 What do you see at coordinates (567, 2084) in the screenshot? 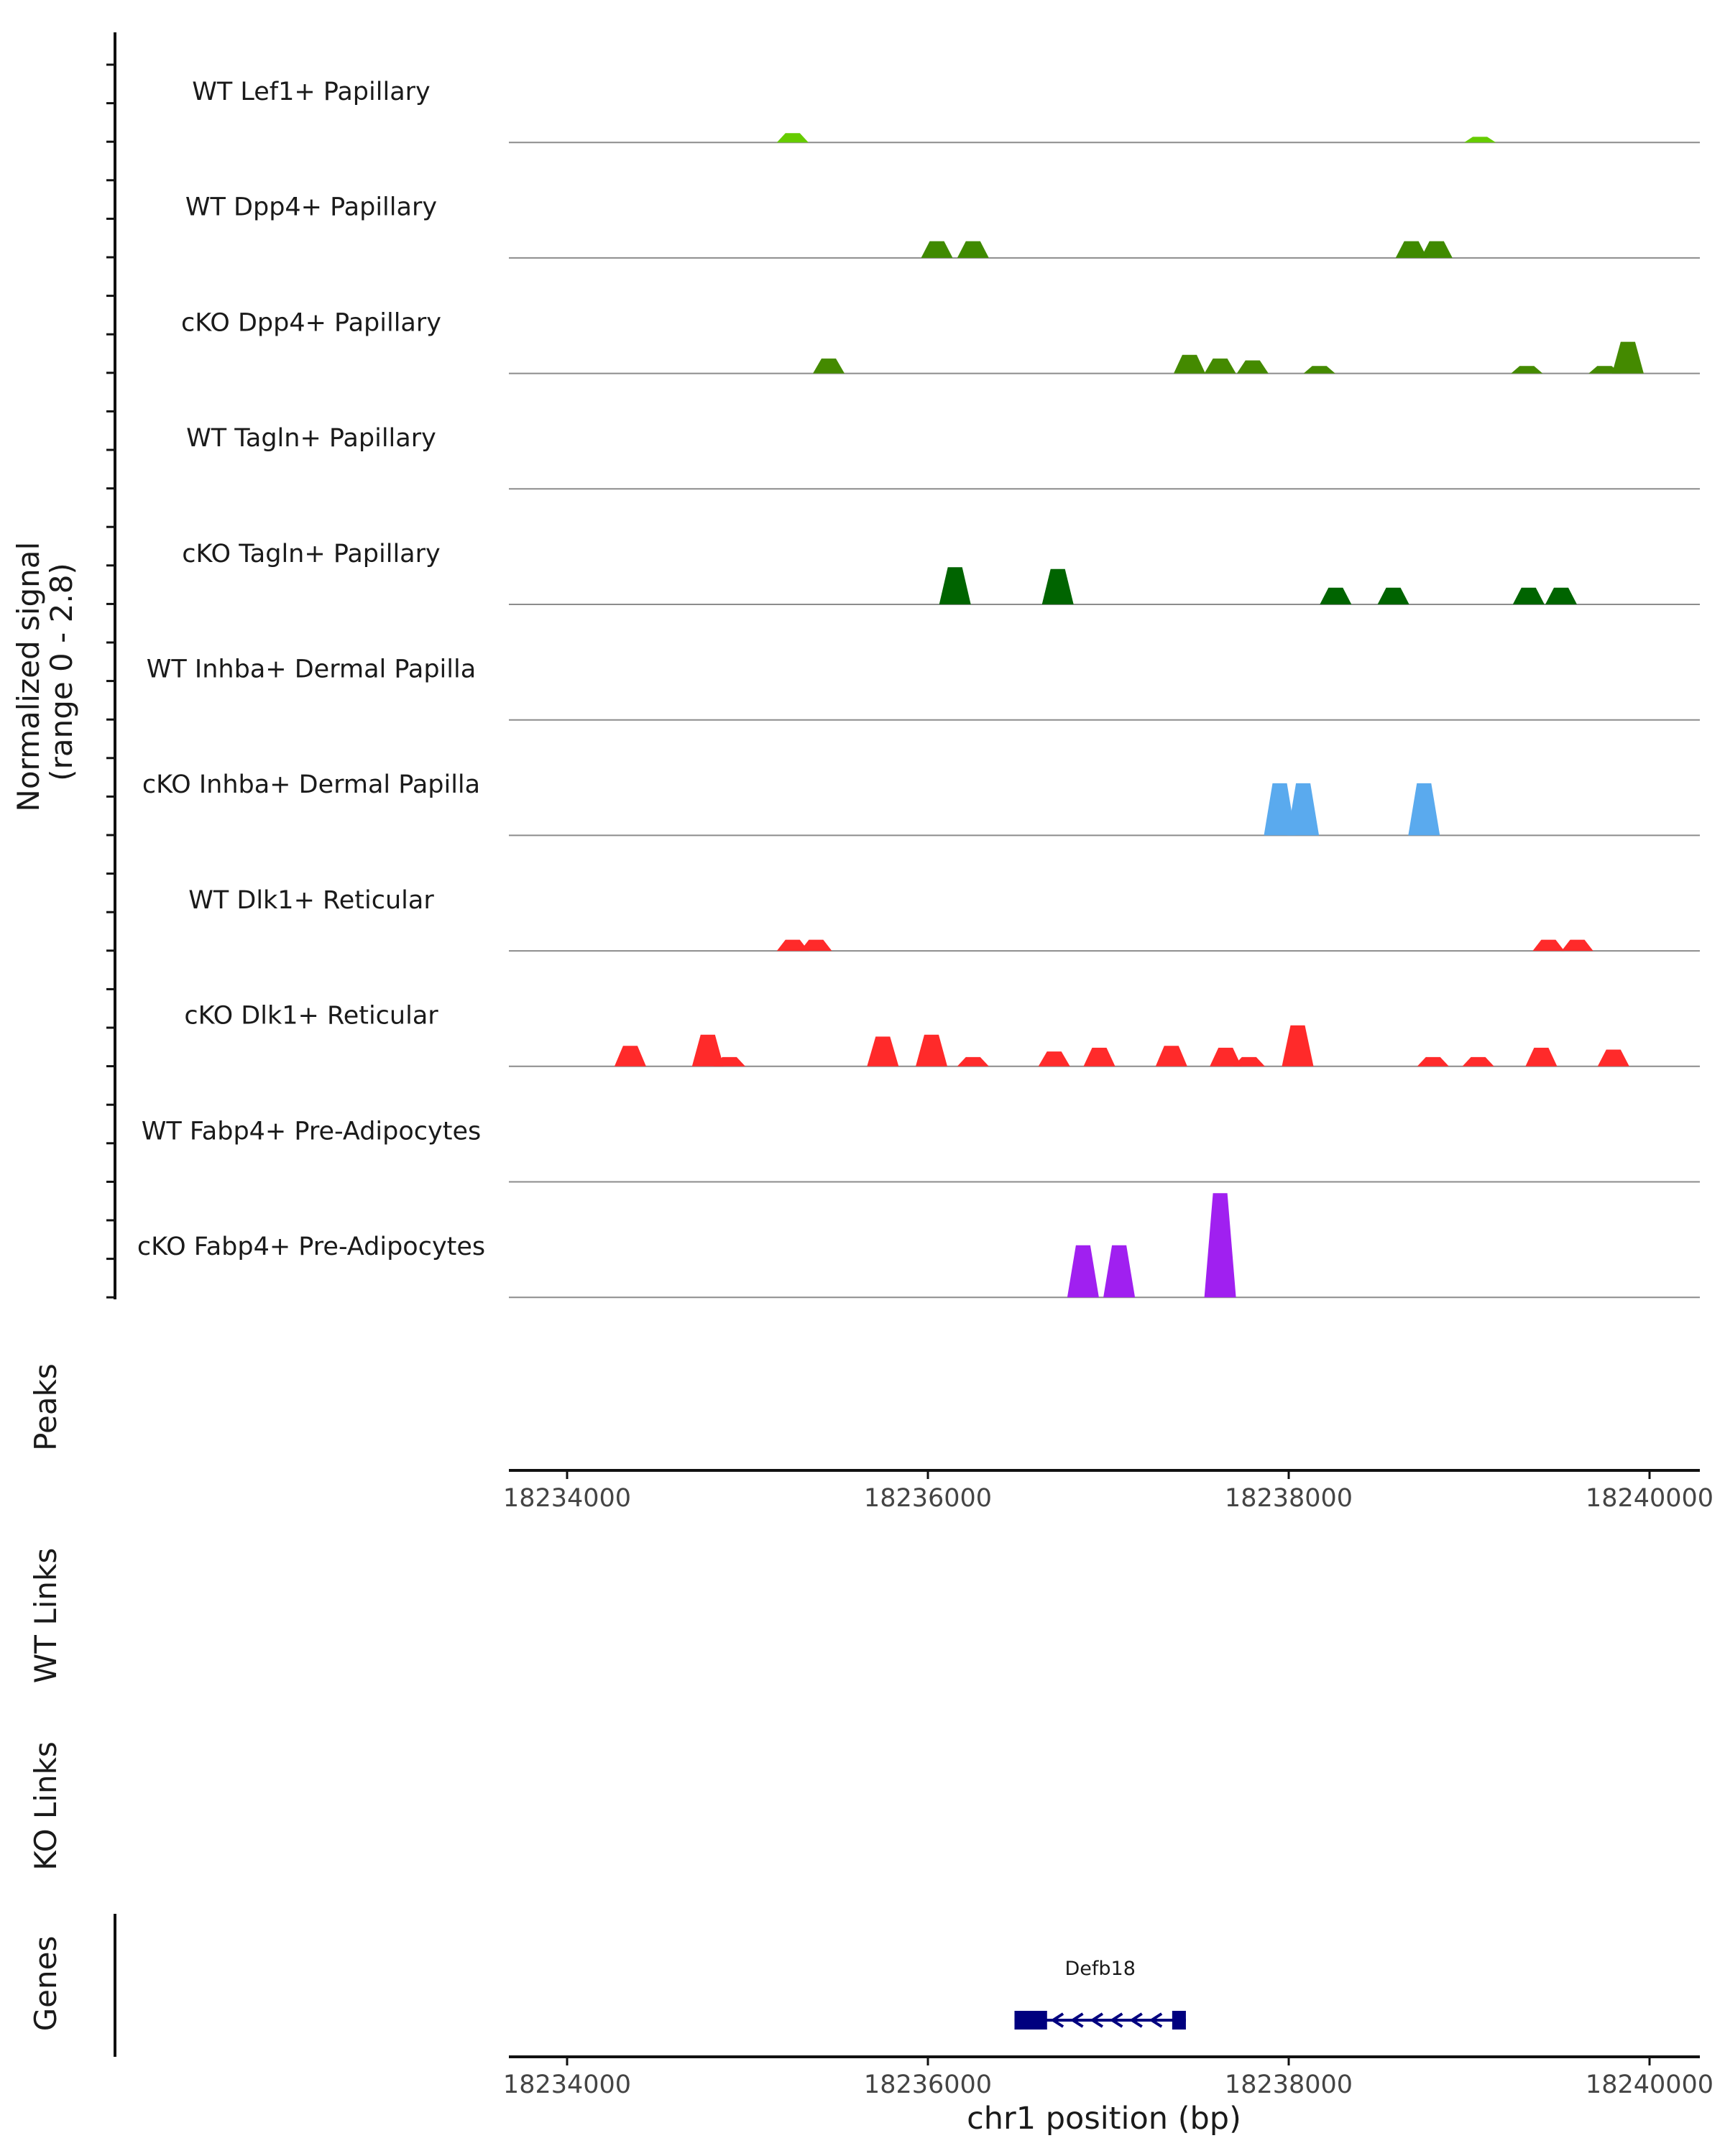
I see `x-axis-bottom-tick-label: 18234000` at bounding box center [567, 2084].